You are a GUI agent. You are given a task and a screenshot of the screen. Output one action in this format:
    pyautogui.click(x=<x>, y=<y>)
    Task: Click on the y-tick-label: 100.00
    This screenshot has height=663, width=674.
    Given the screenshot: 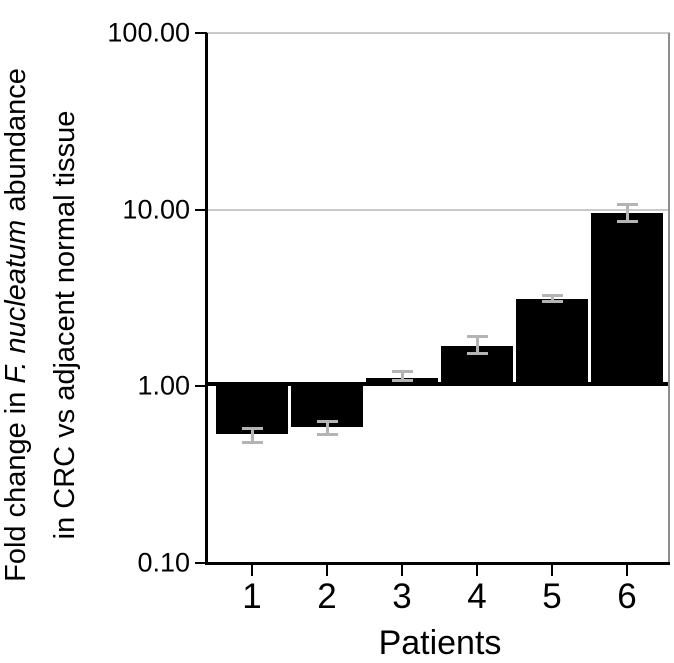 What is the action you would take?
    pyautogui.click(x=148, y=32)
    